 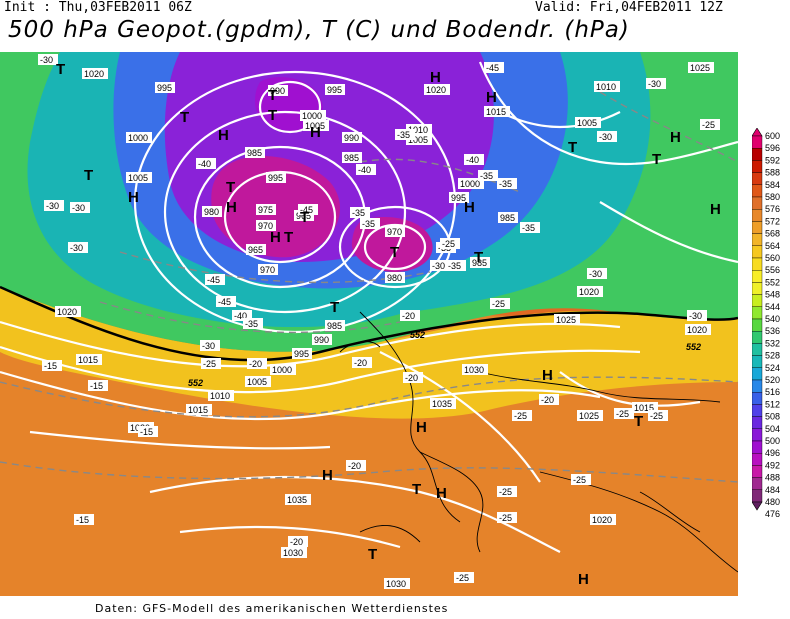 I want to click on legend-tick-label: 508, so click(x=772, y=417).